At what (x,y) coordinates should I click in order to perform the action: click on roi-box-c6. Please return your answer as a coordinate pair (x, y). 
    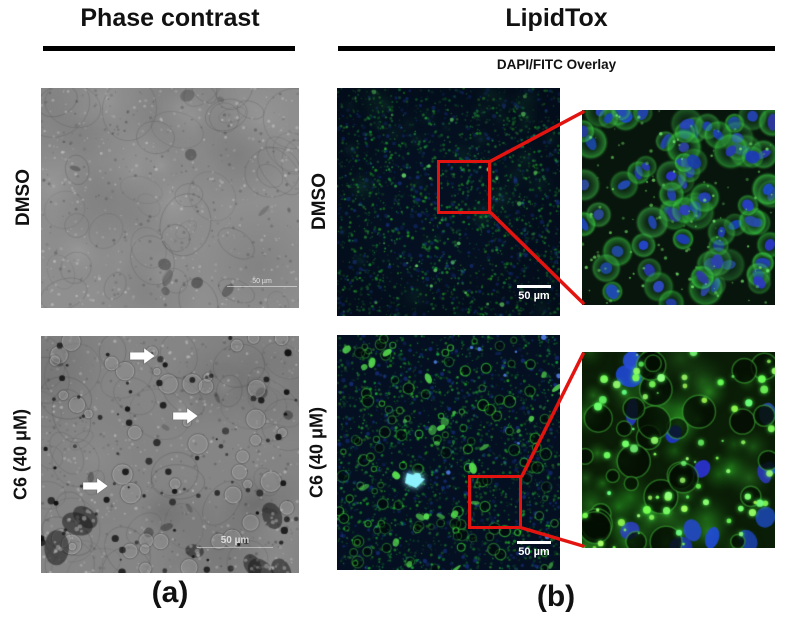
    Looking at the image, I should click on (495, 502).